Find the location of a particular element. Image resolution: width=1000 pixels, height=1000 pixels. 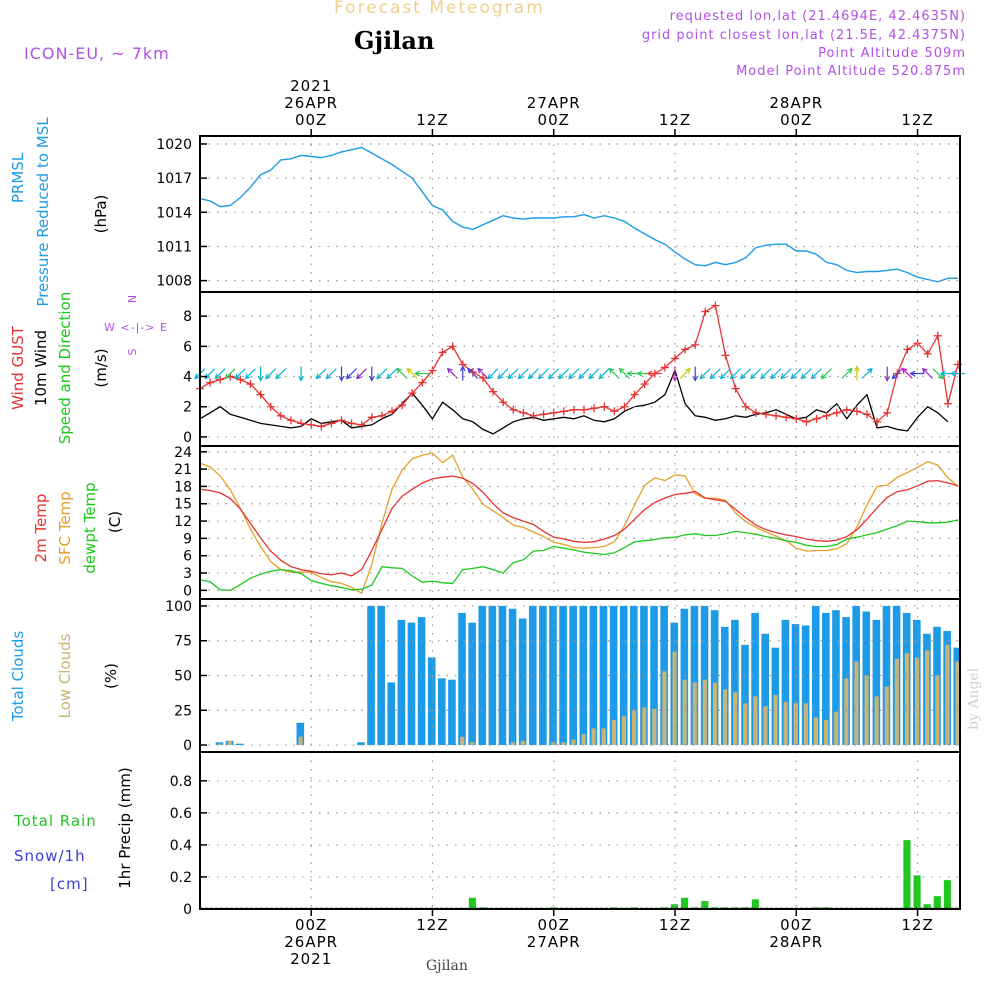

wind-10m-line is located at coordinates (574, 401).